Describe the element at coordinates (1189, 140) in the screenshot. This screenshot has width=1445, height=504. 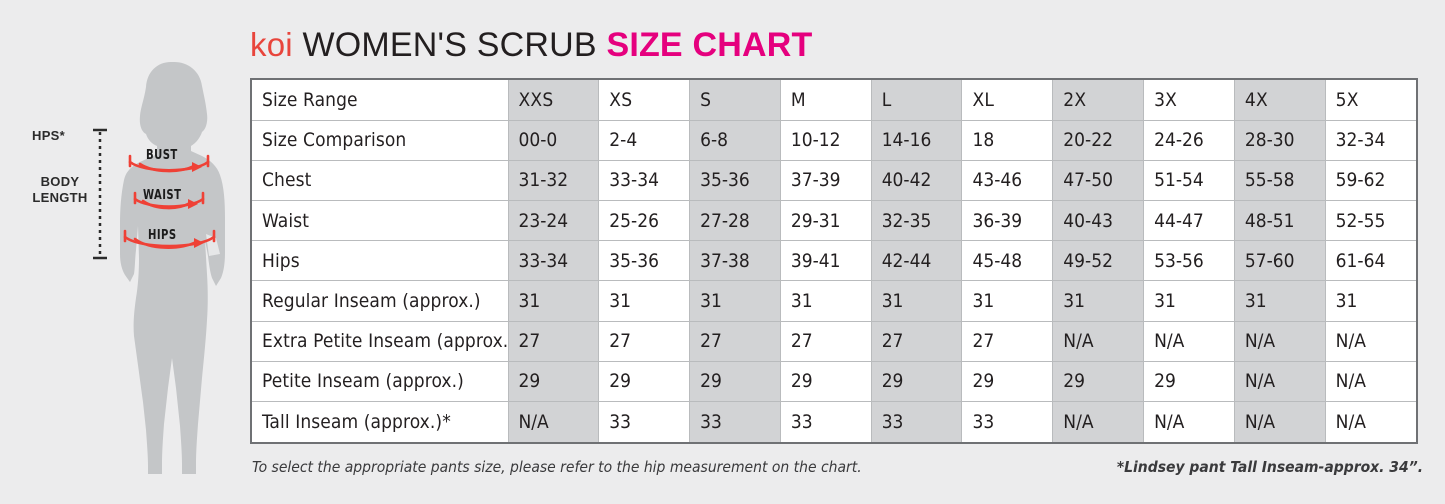
I see `table-cell: 24-26` at that location.